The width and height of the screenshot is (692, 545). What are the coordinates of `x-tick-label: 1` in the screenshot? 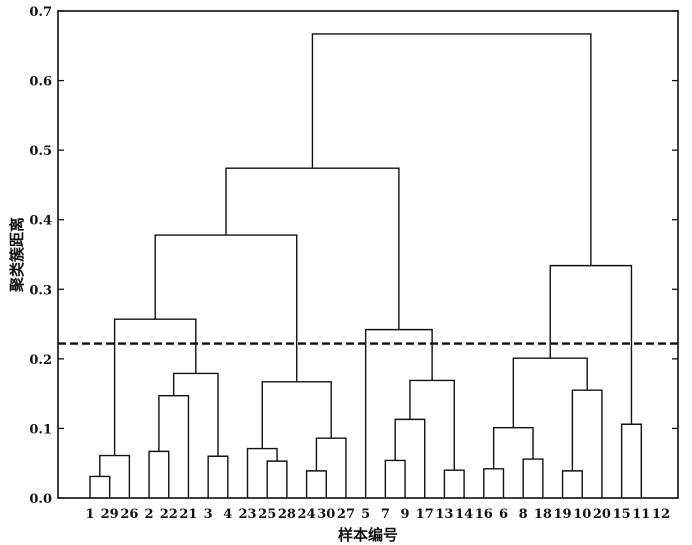 It's located at (89, 514).